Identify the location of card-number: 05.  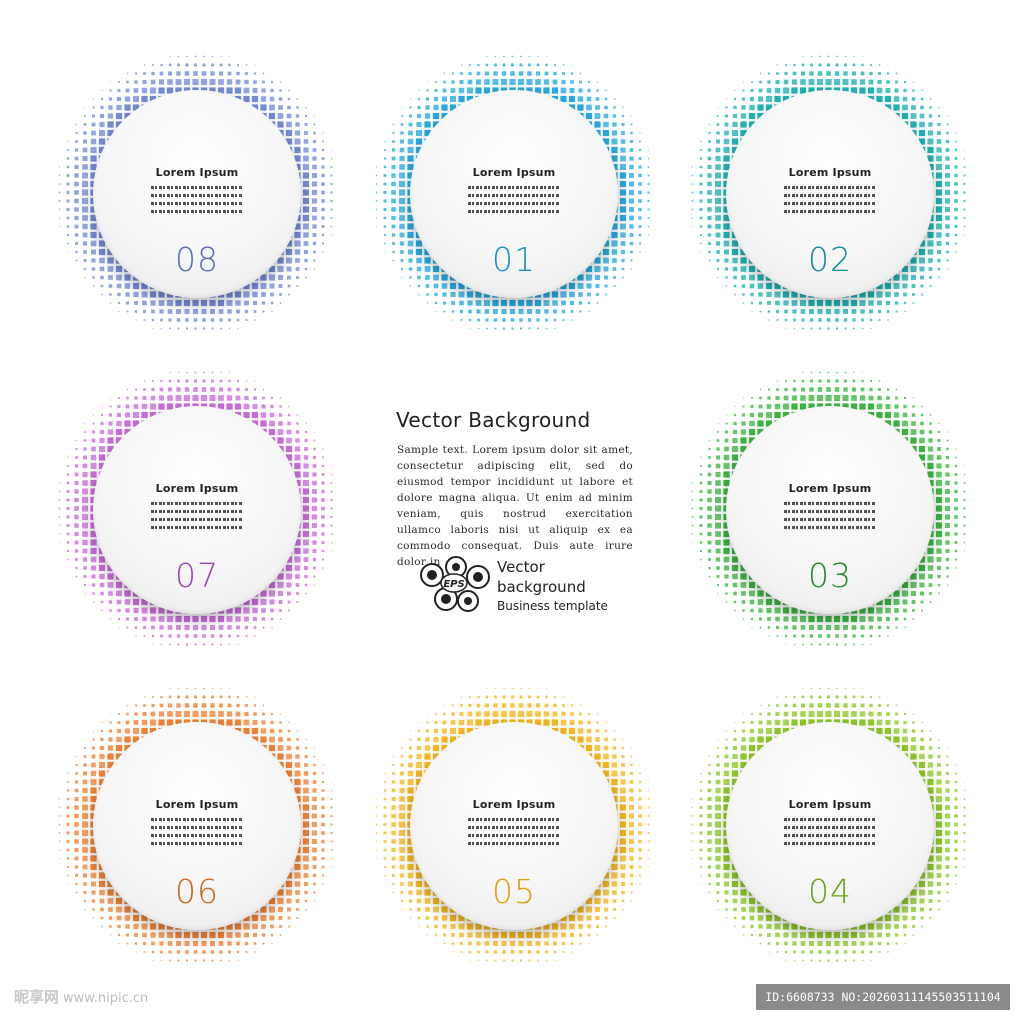
(514, 891).